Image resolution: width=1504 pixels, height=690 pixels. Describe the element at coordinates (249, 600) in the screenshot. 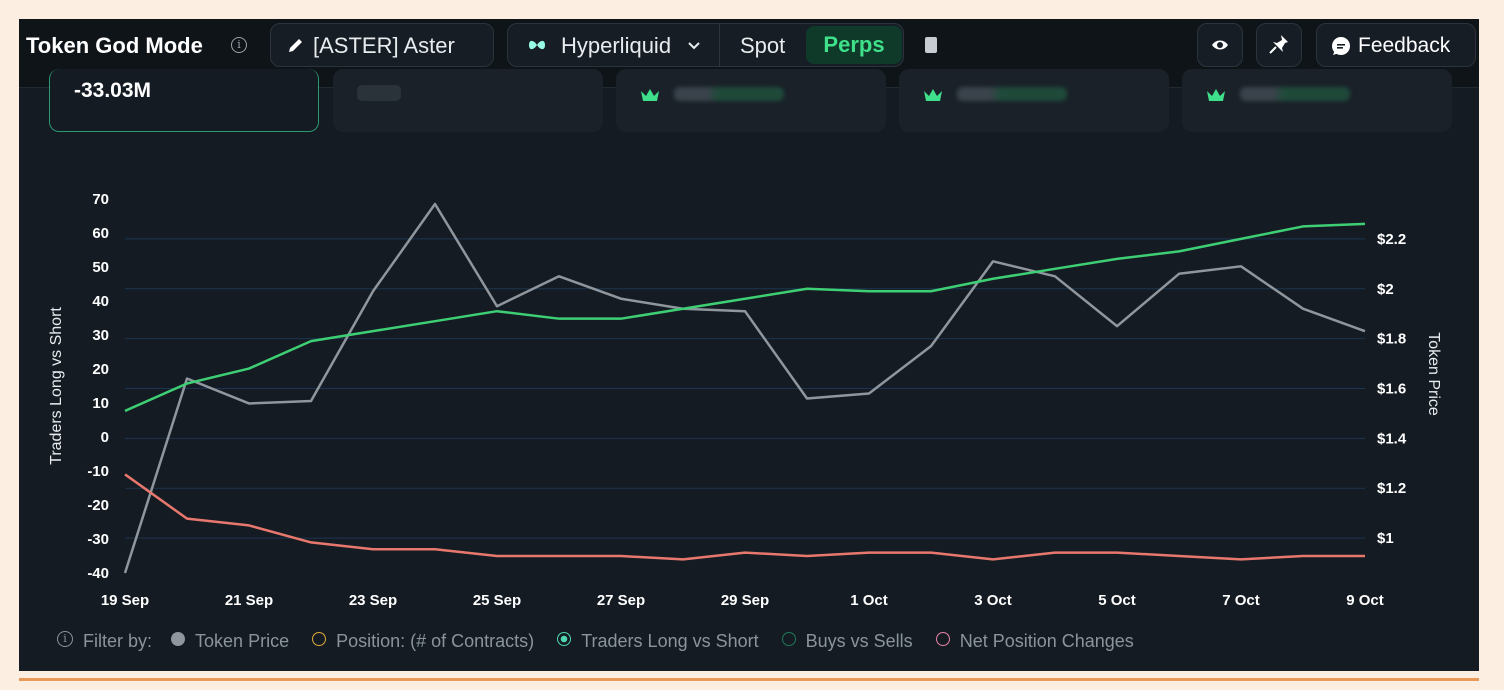

I see `x-tick-label: 21 Sep` at that location.